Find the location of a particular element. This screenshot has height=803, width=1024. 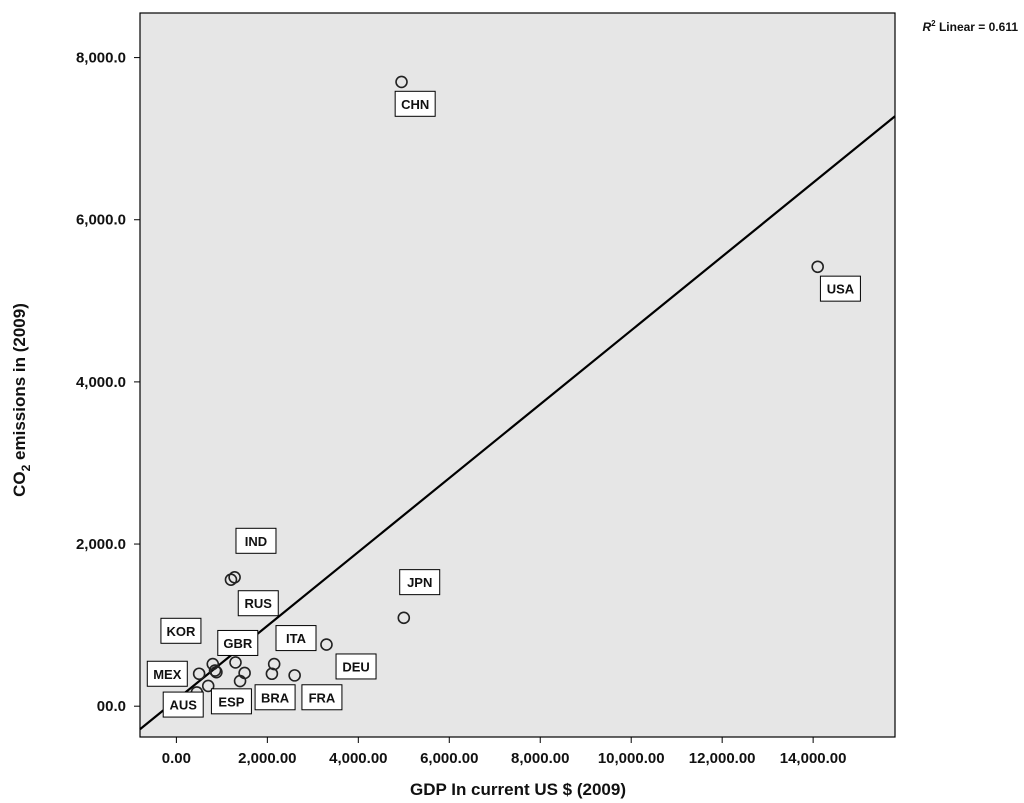

r-squared-label: R2 Linear = 0.611 is located at coordinates (970, 26).